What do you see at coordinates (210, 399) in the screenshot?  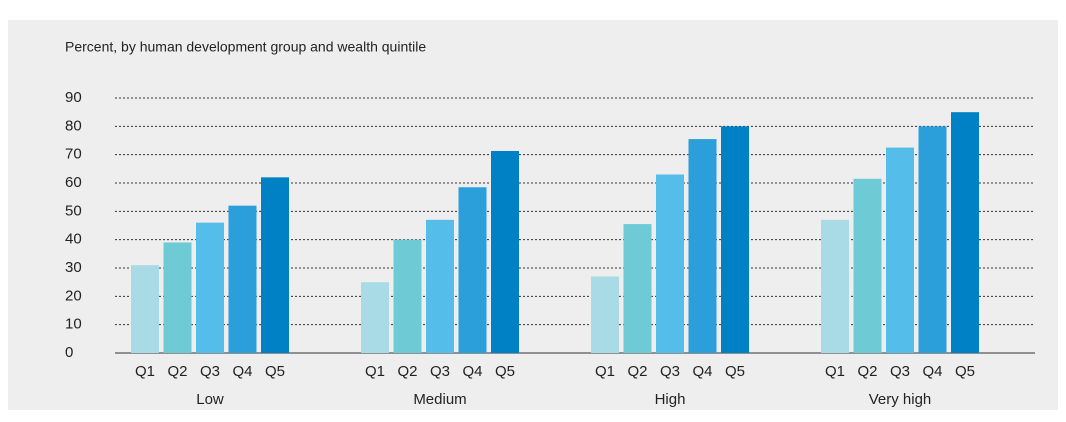 I see `x-group-label: Low` at bounding box center [210, 399].